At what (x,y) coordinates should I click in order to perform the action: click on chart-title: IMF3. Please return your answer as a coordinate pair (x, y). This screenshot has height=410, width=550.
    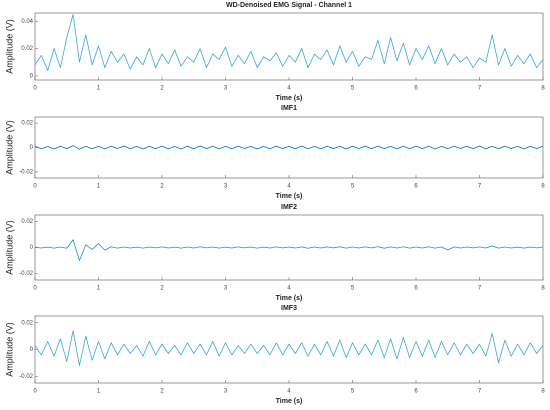
    Looking at the image, I should click on (289, 308).